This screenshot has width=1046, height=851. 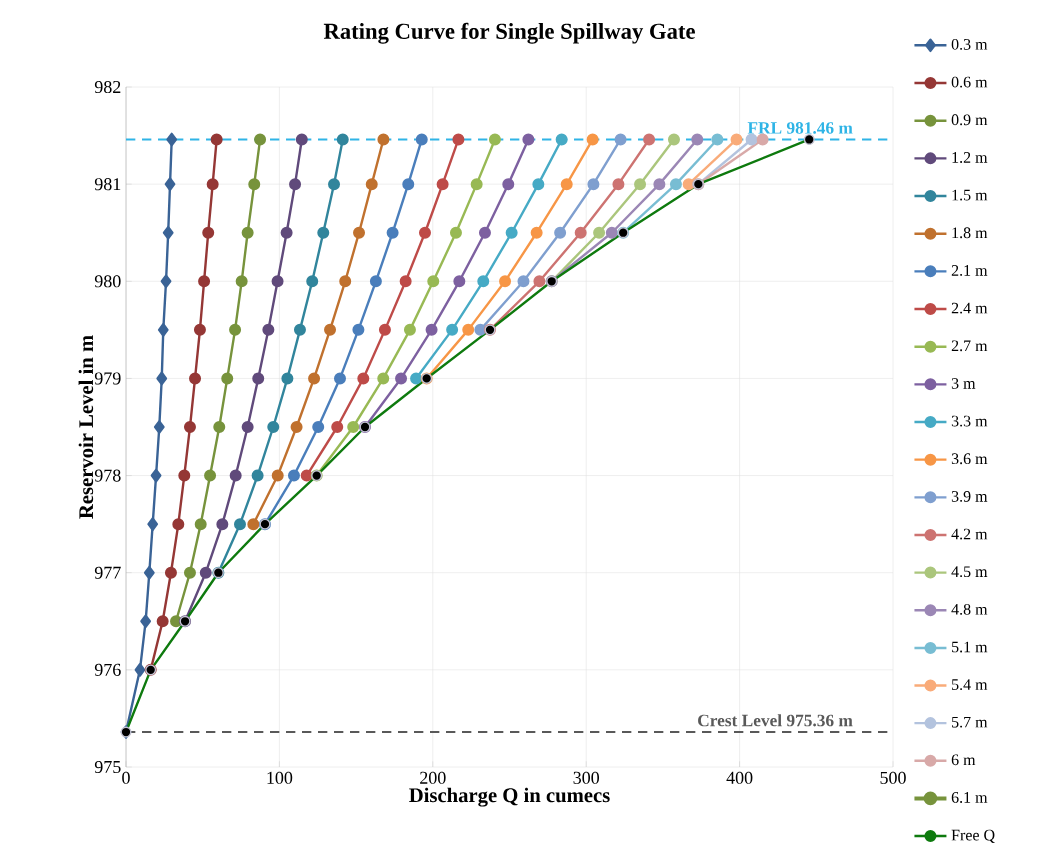 What do you see at coordinates (969, 270) in the screenshot?
I see `legend-label: 2.1 m` at bounding box center [969, 270].